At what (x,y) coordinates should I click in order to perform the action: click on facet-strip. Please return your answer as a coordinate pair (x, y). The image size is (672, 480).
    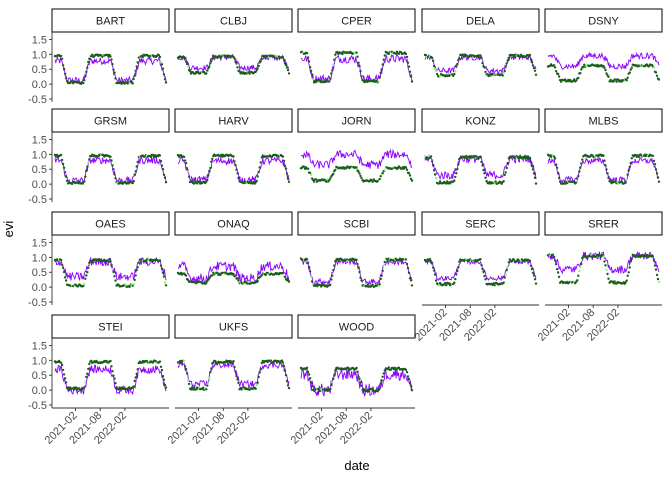
    Looking at the image, I should click on (110, 223).